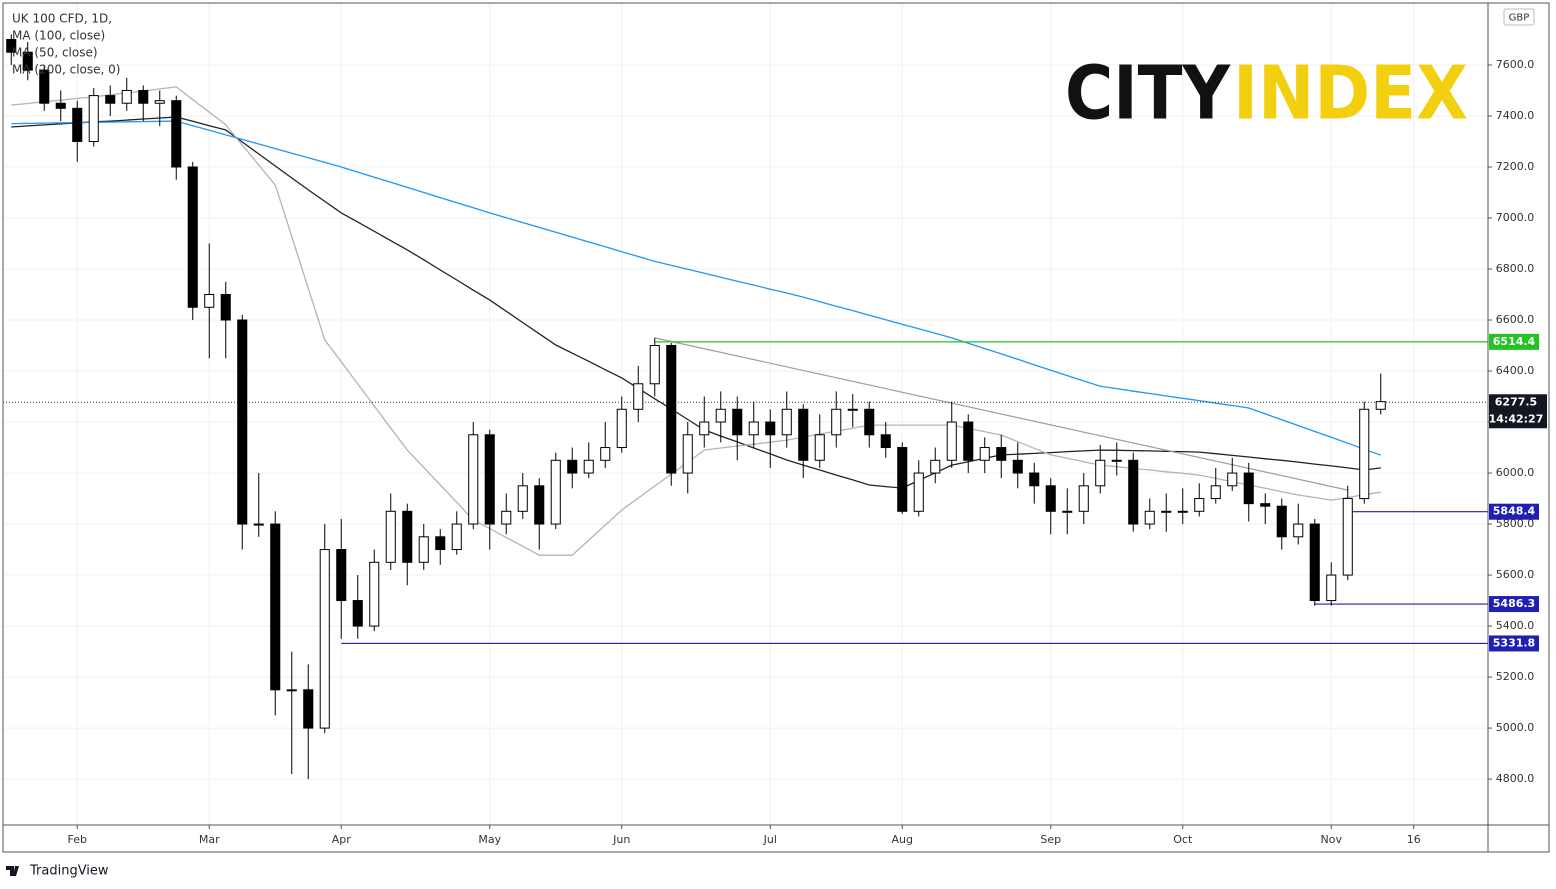  What do you see at coordinates (1519, 17) in the screenshot?
I see `currency-box` at bounding box center [1519, 17].